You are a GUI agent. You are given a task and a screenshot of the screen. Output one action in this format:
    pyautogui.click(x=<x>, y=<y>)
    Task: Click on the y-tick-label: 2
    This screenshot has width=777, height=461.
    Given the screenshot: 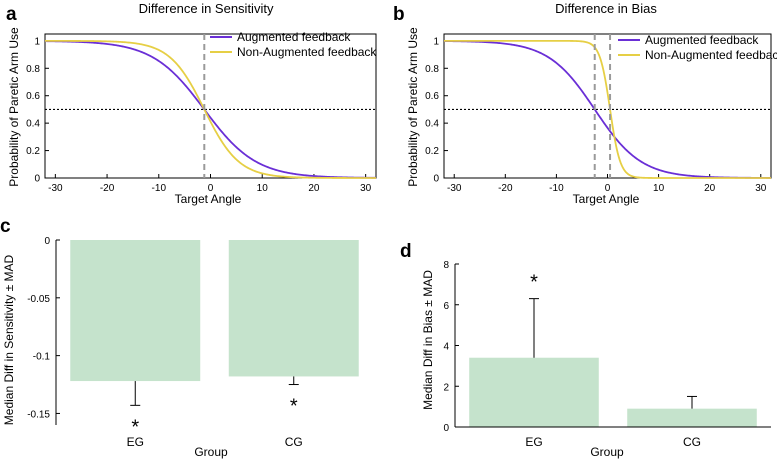 What is the action you would take?
    pyautogui.click(x=446, y=387)
    